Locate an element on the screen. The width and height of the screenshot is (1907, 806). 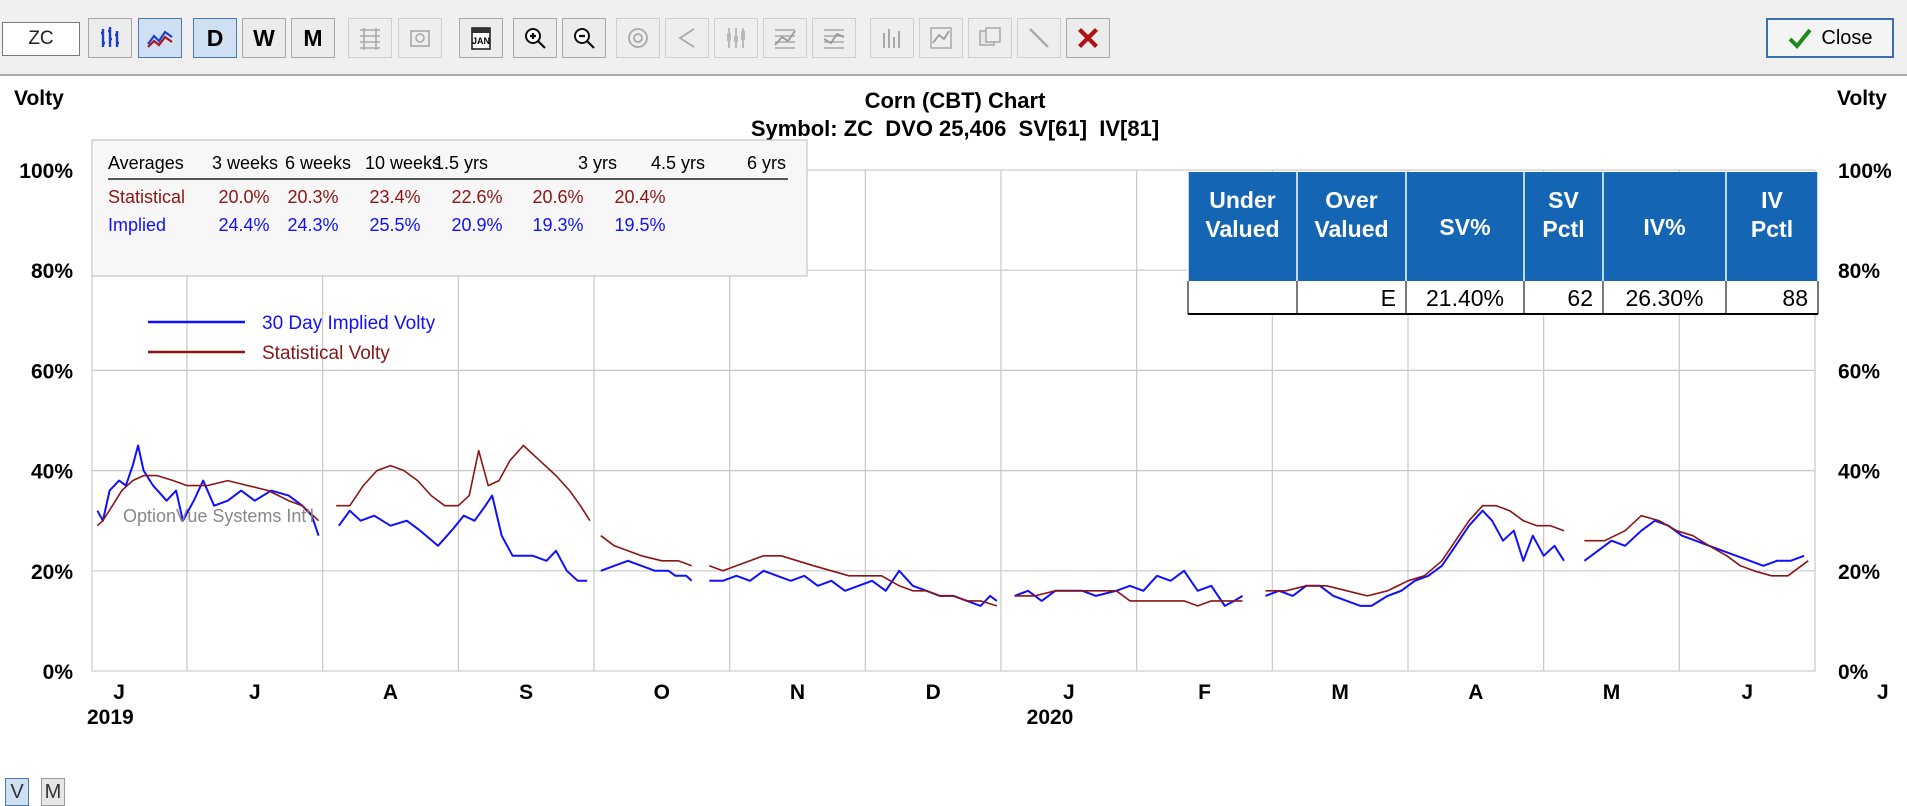
period-monthly-button: M is located at coordinates (313, 38).